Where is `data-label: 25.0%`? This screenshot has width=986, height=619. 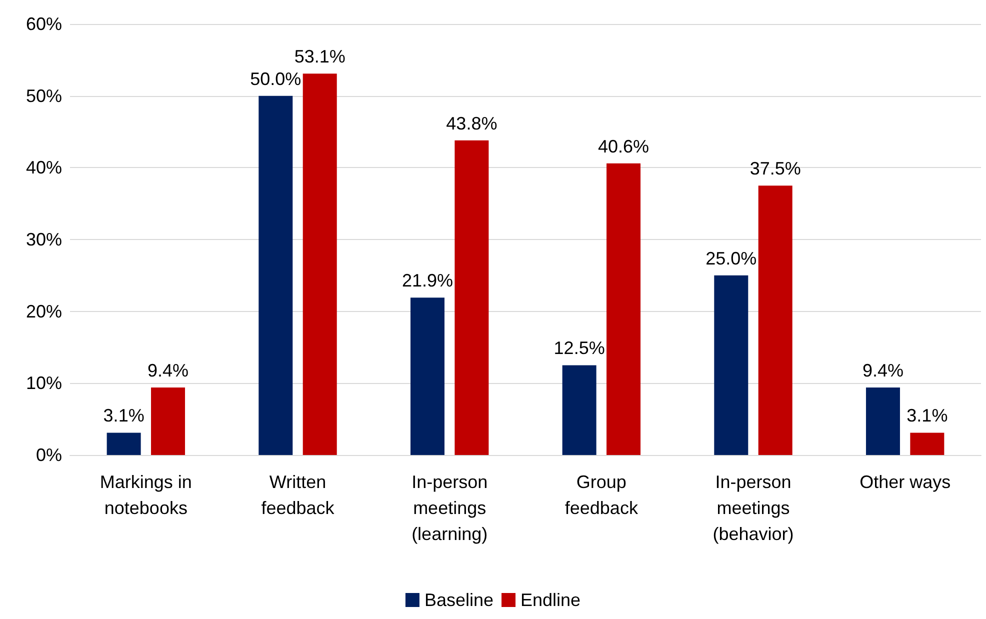
data-label: 25.0% is located at coordinates (731, 258).